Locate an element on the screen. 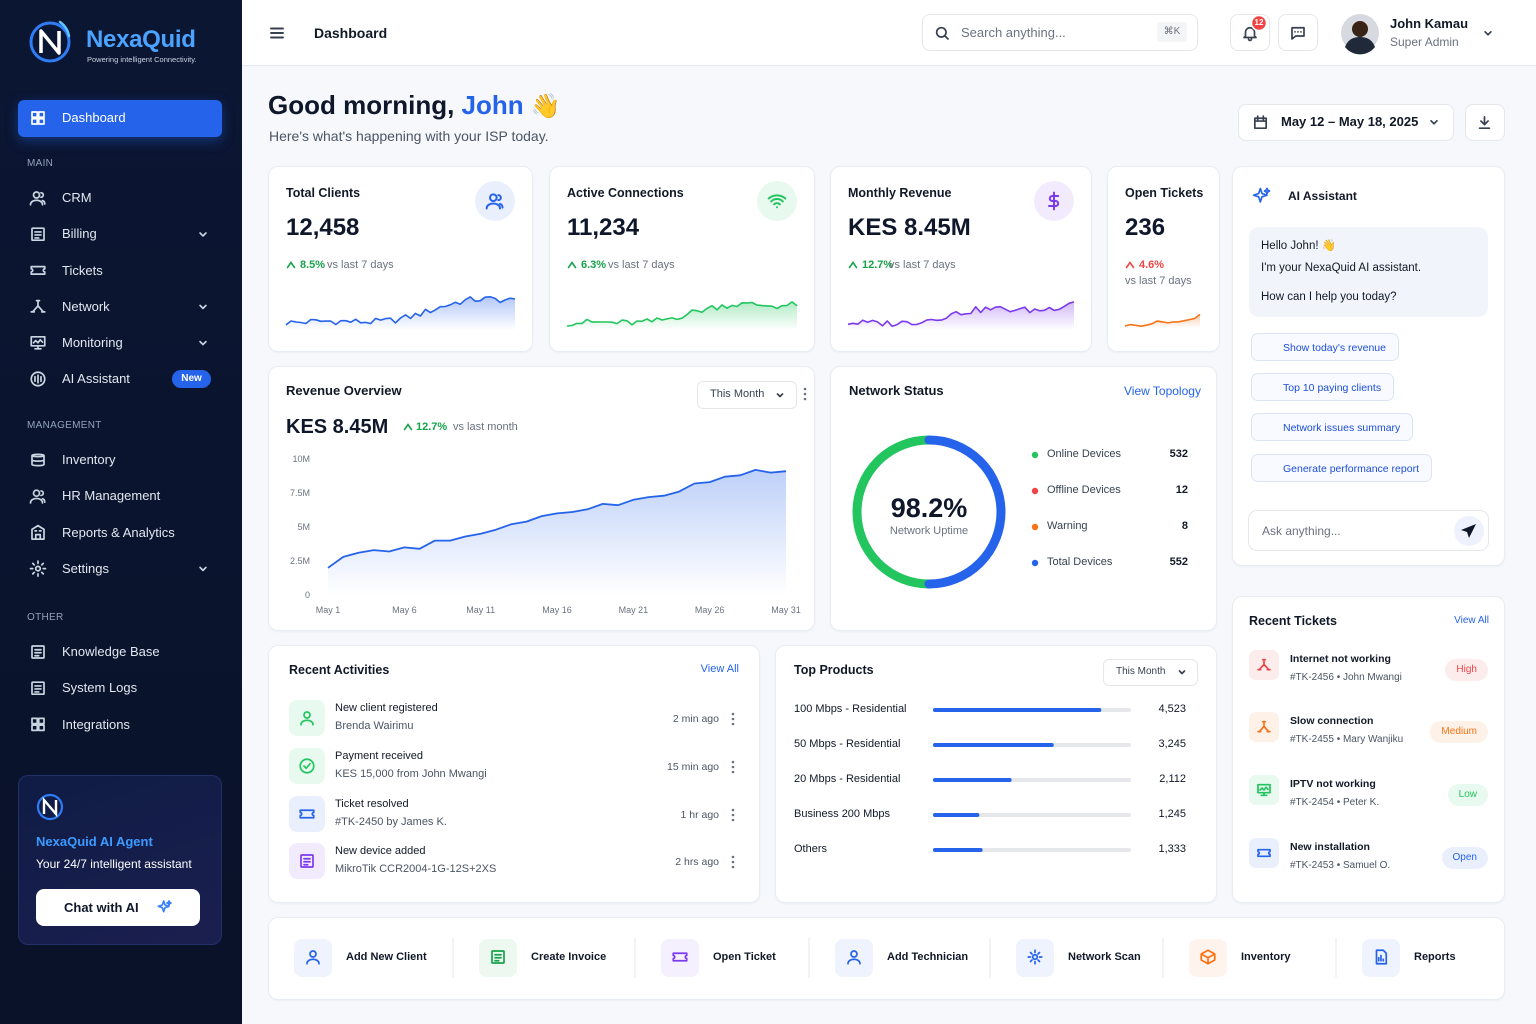 The height and width of the screenshot is (1024, 1536). priority-badge: High is located at coordinates (1466, 670).